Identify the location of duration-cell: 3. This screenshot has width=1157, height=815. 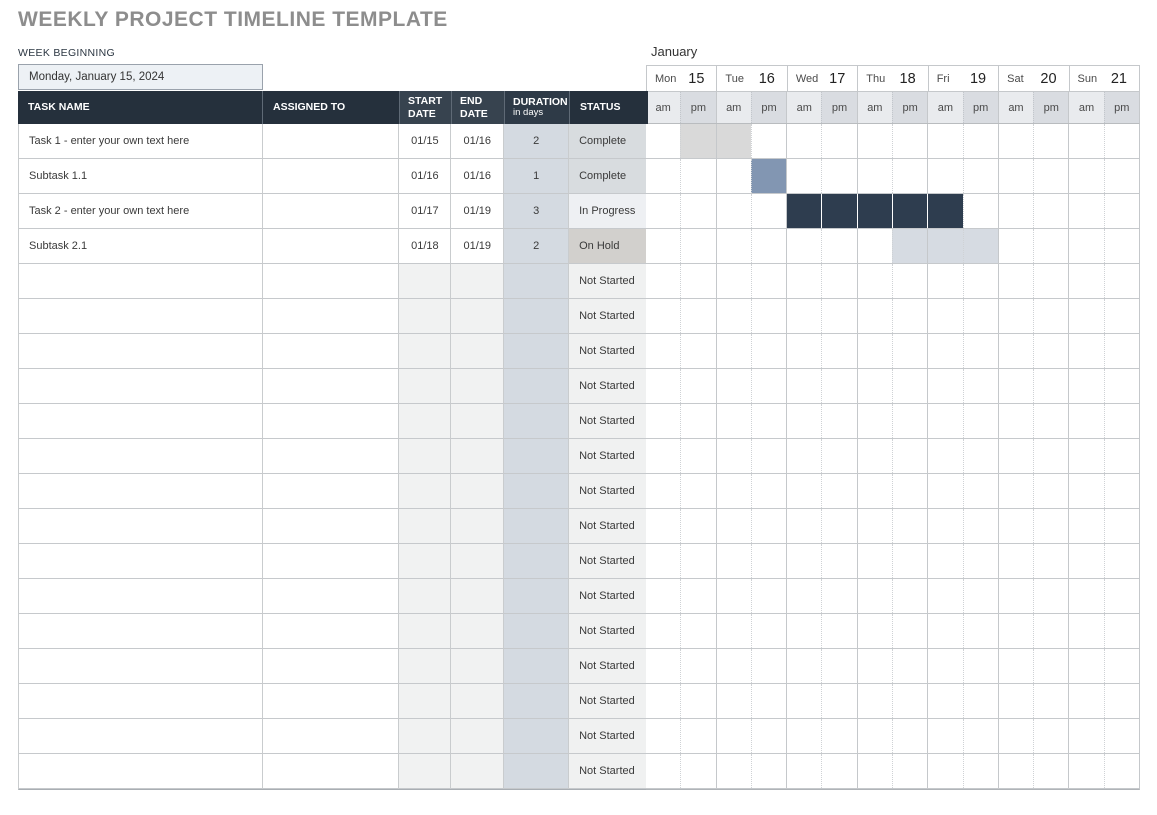
(537, 211).